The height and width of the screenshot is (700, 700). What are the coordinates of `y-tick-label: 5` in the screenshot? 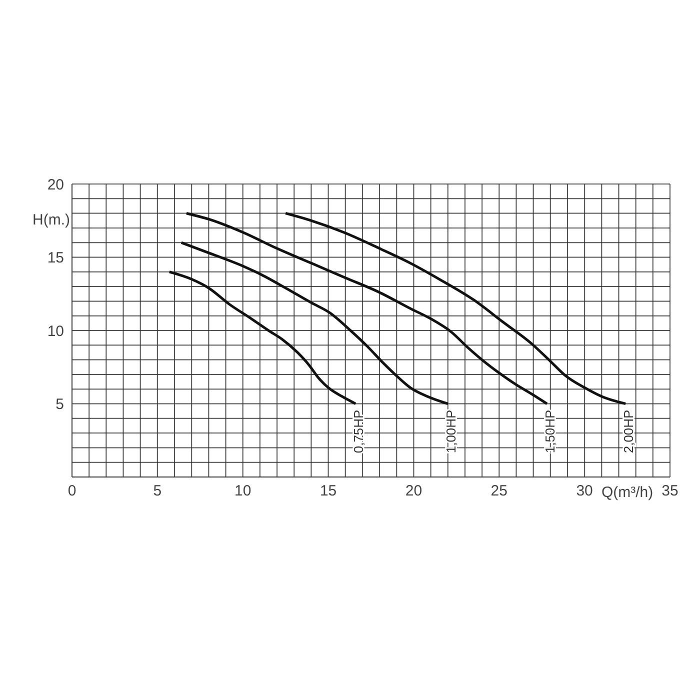 It's located at (60, 405).